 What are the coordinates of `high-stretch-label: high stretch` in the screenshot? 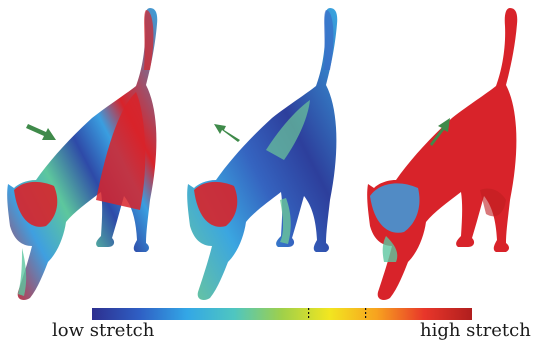 It's located at (475, 330).